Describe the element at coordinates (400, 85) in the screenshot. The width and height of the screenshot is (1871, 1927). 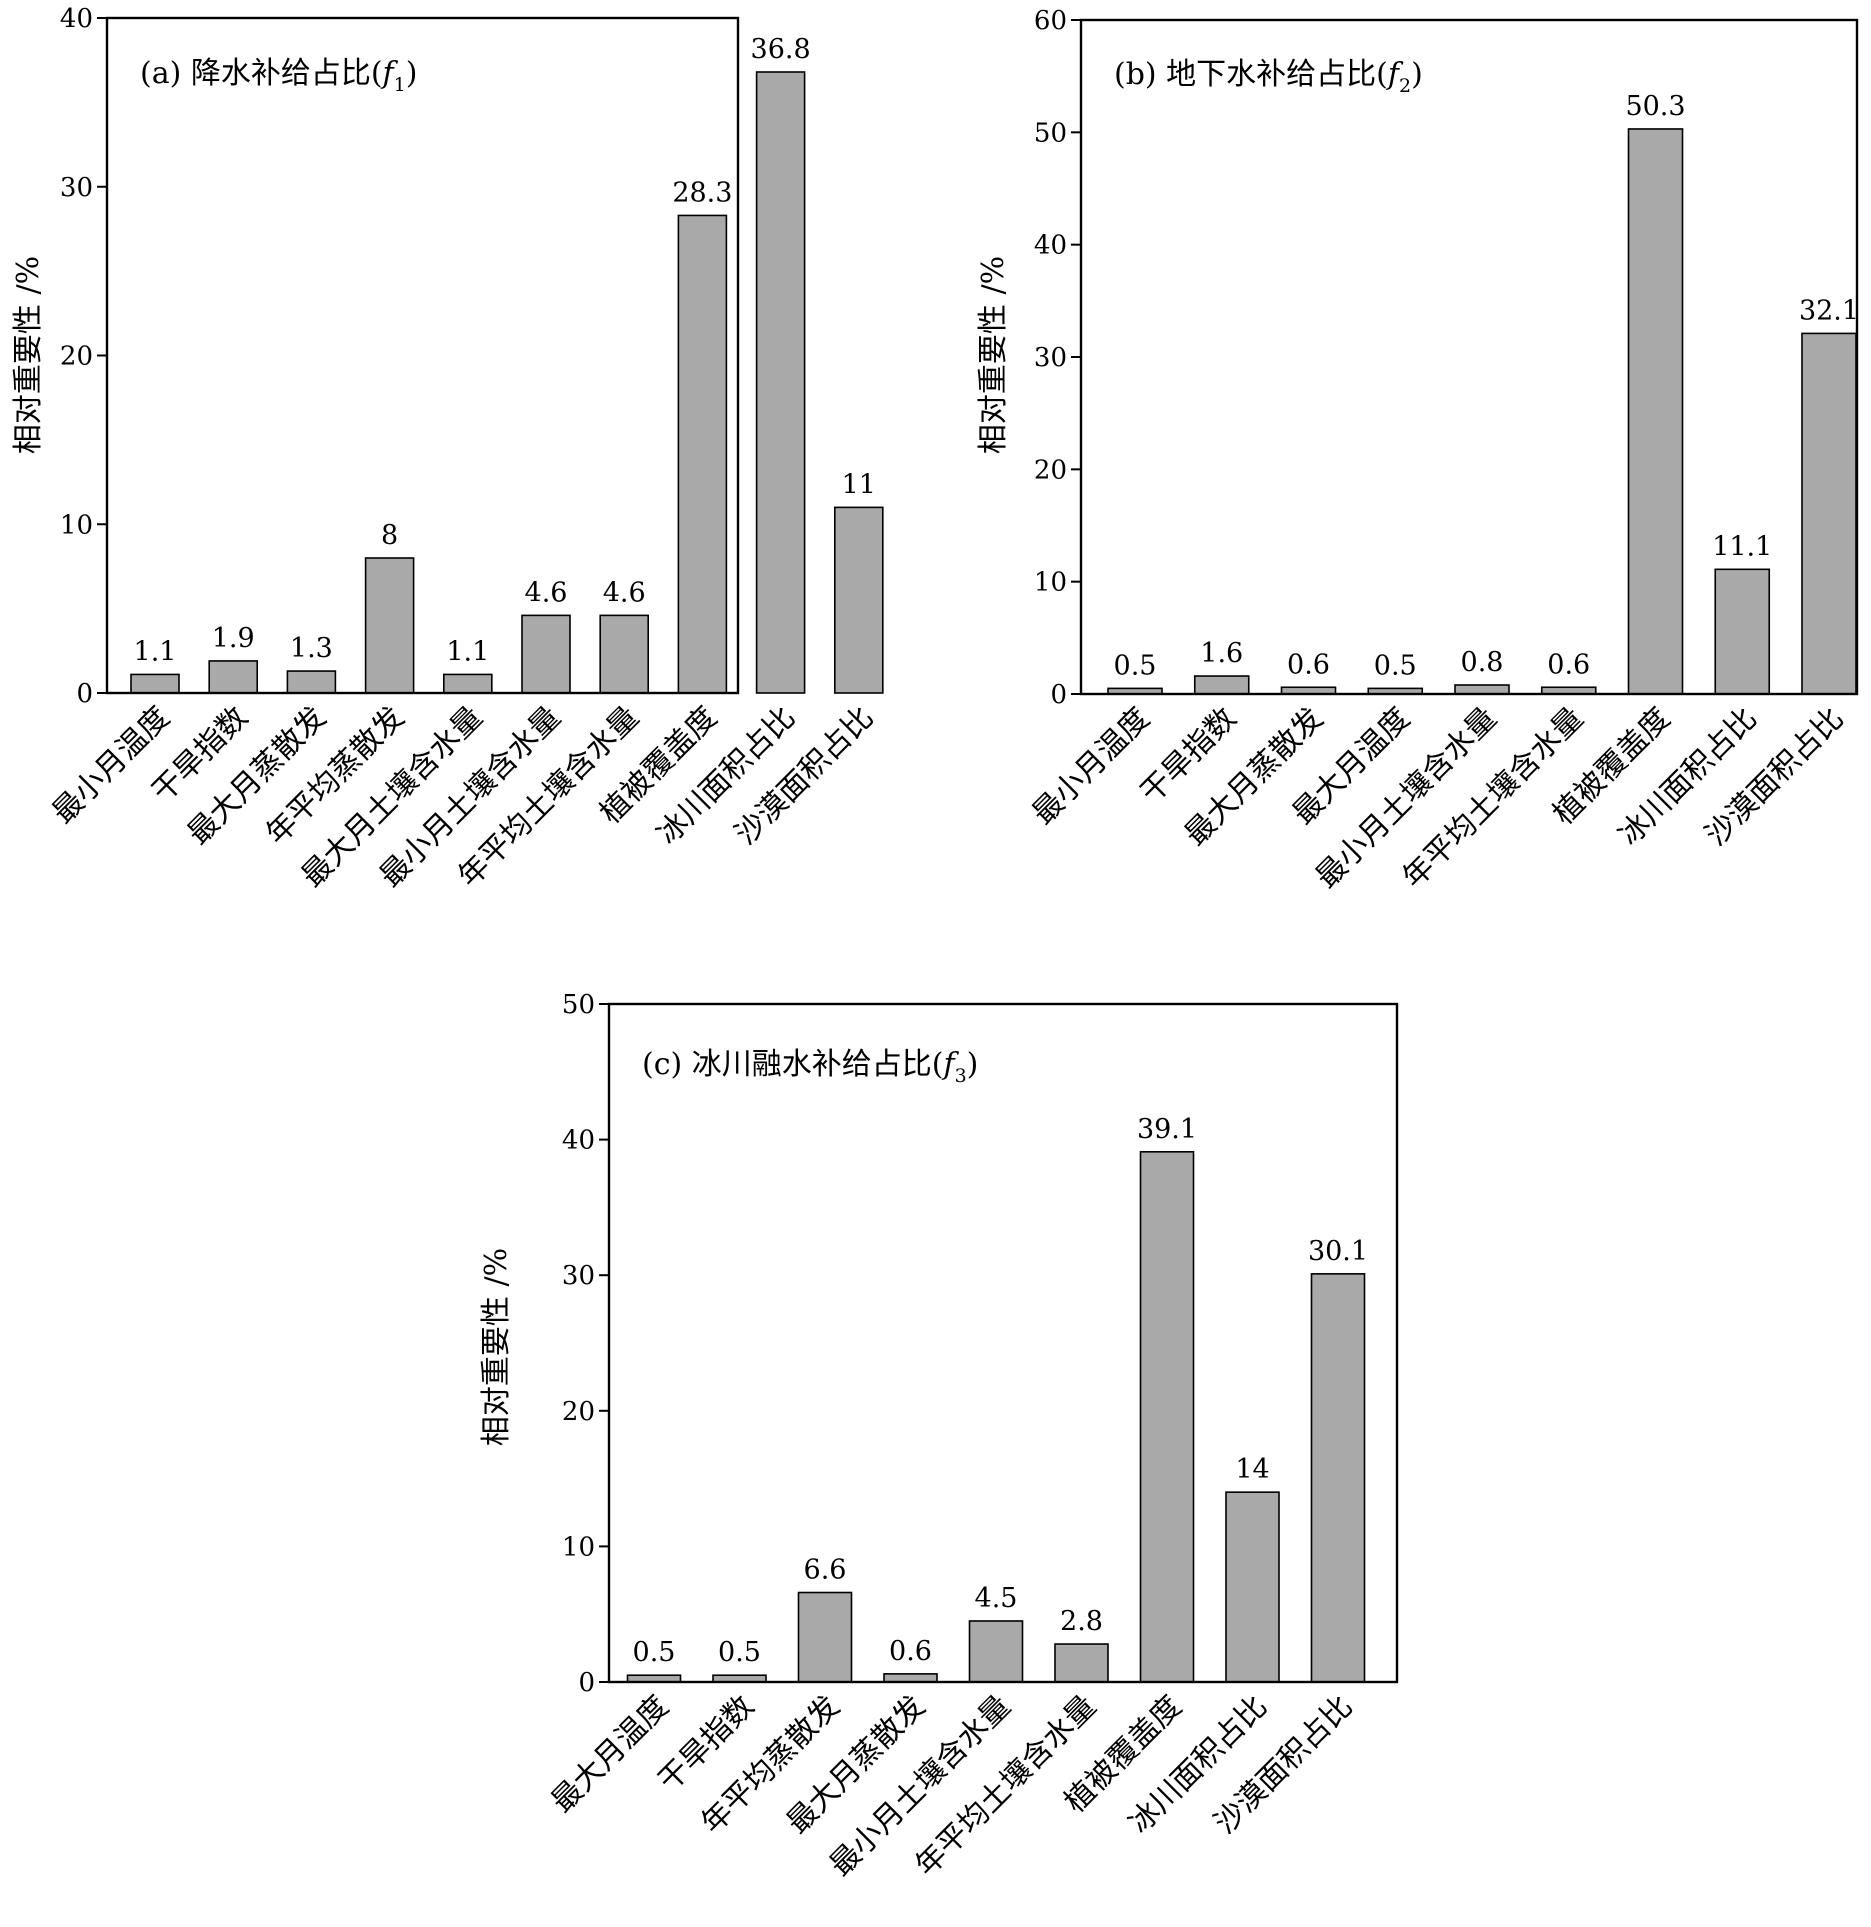
I see `title-subscript: 1` at that location.